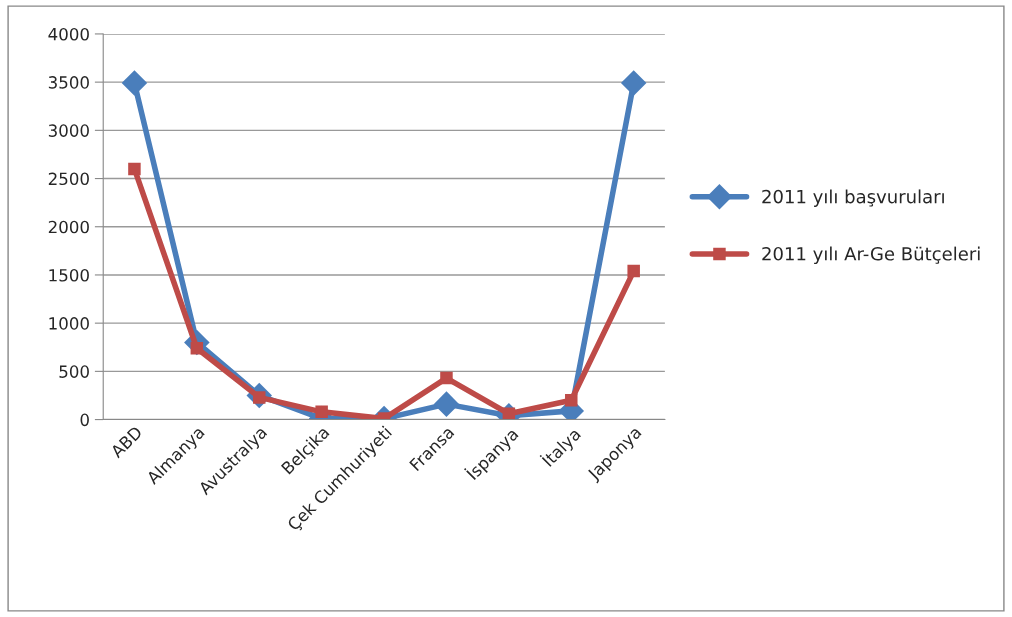 This screenshot has height=617, width=1012. What do you see at coordinates (74, 371) in the screenshot?
I see `y-tick-label: 500` at bounding box center [74, 371].